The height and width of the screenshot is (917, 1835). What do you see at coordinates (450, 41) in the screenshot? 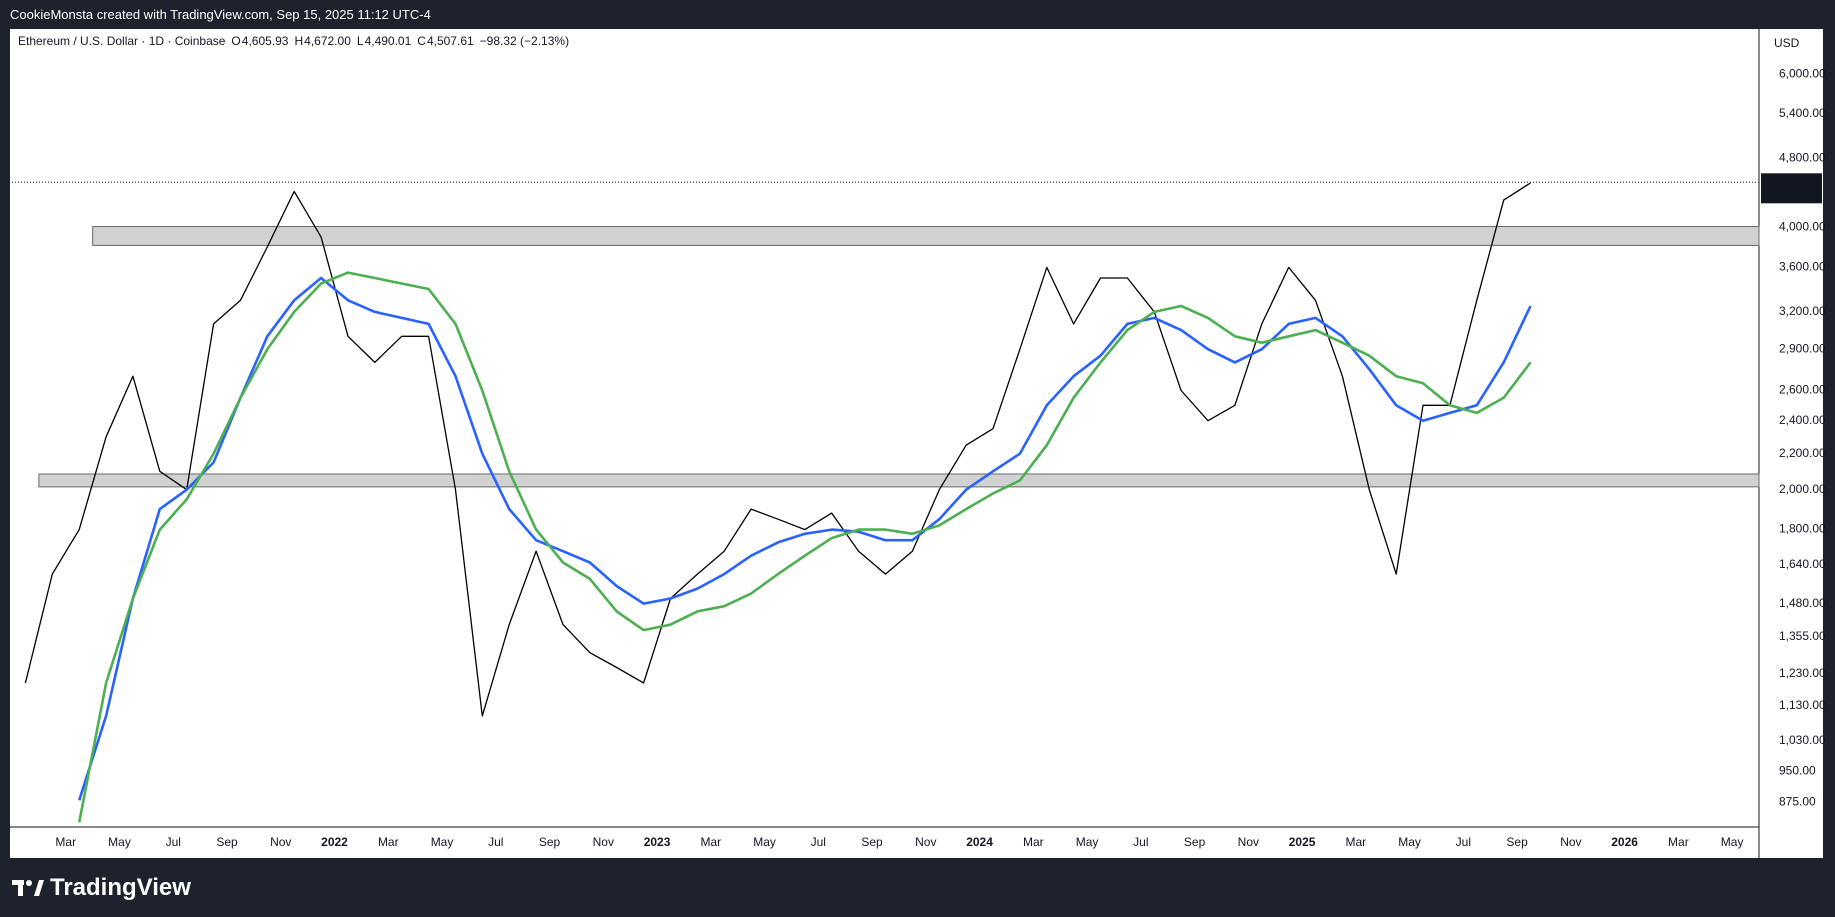
I see `ohlc-value: 4,507.61` at bounding box center [450, 41].